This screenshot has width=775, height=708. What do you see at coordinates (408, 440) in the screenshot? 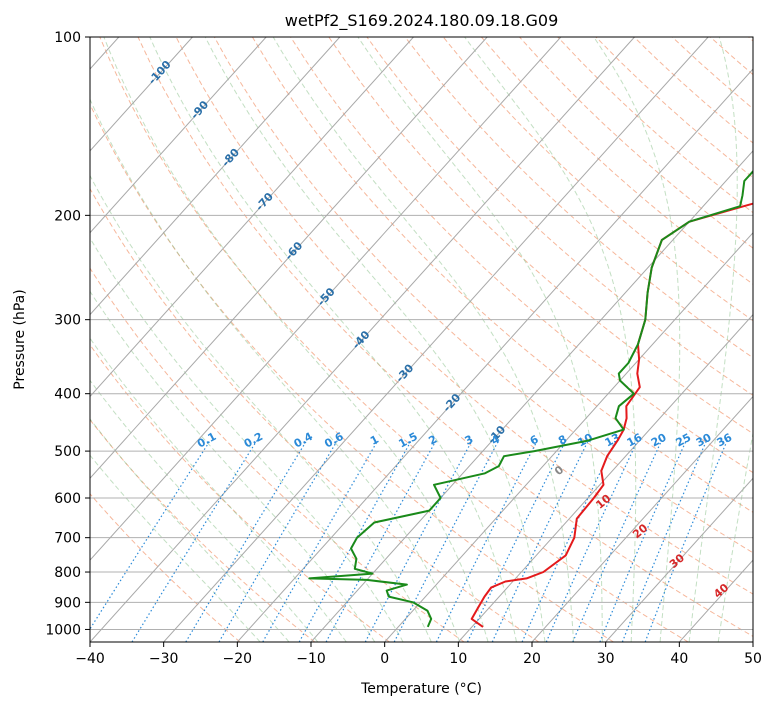
I see `mixing-ratio-label: 1.5` at bounding box center [408, 440].